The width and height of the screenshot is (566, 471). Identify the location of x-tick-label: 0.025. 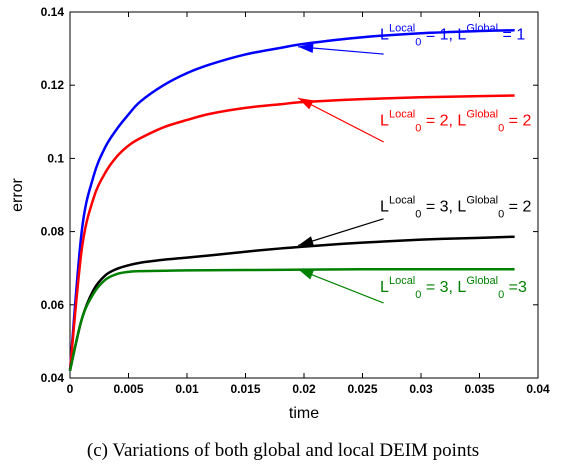
(362, 389).